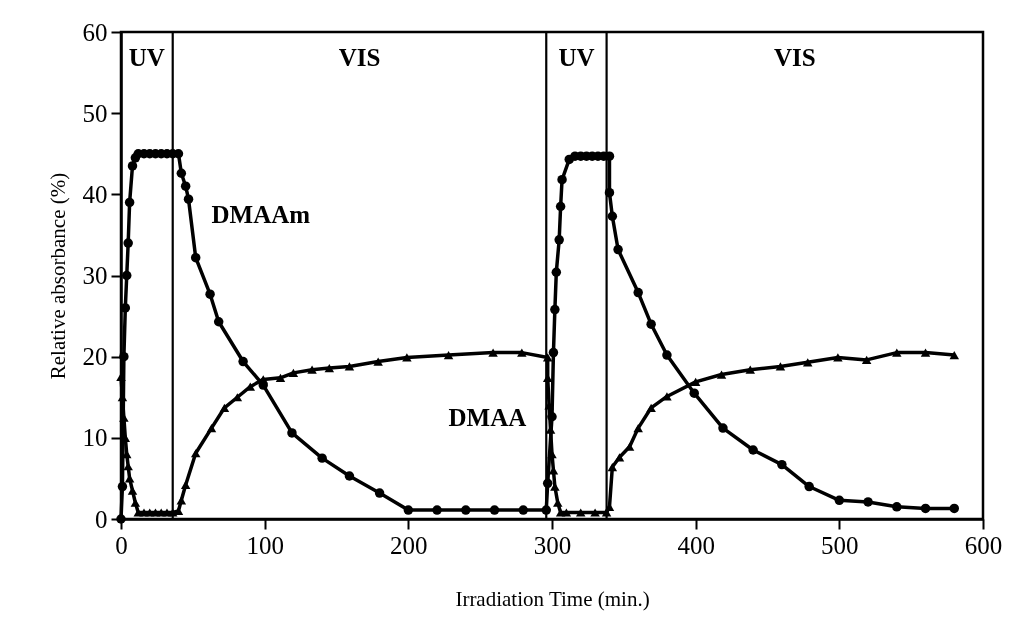 The height and width of the screenshot is (630, 1012). I want to click on y-tick-label: 0, so click(101, 519).